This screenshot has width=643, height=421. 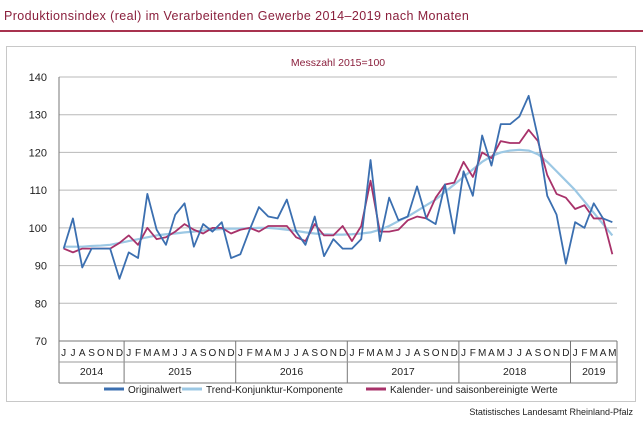 What do you see at coordinates (594, 372) in the screenshot?
I see `year-label: 2019` at bounding box center [594, 372].